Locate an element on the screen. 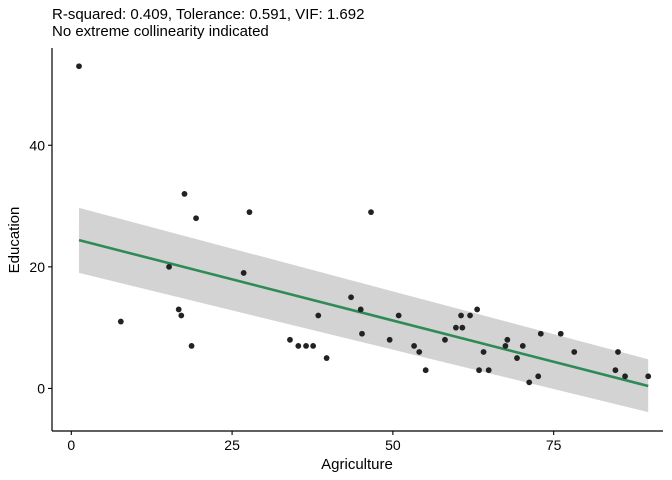 This screenshot has width=672, height=480. y-tick-label: 40 is located at coordinates (37, 145).